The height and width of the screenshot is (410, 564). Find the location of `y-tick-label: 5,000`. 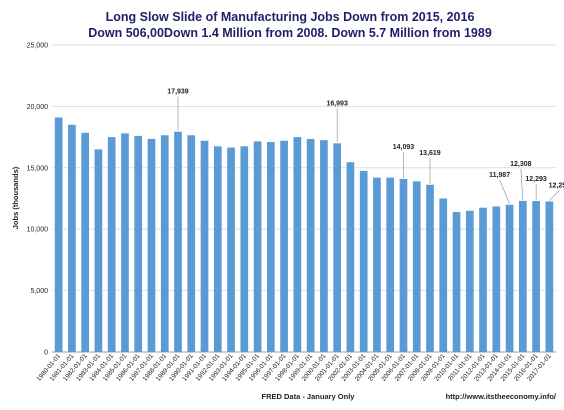

y-tick-label: 5,000 is located at coordinates (39, 291).